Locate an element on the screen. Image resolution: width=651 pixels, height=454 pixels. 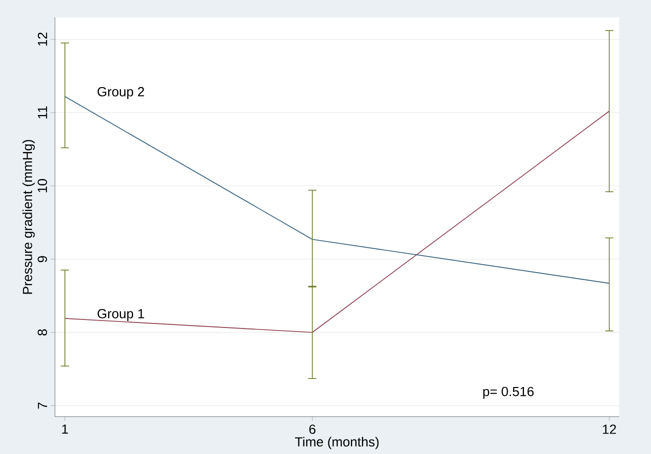
series-label: Group 2 is located at coordinates (121, 92).